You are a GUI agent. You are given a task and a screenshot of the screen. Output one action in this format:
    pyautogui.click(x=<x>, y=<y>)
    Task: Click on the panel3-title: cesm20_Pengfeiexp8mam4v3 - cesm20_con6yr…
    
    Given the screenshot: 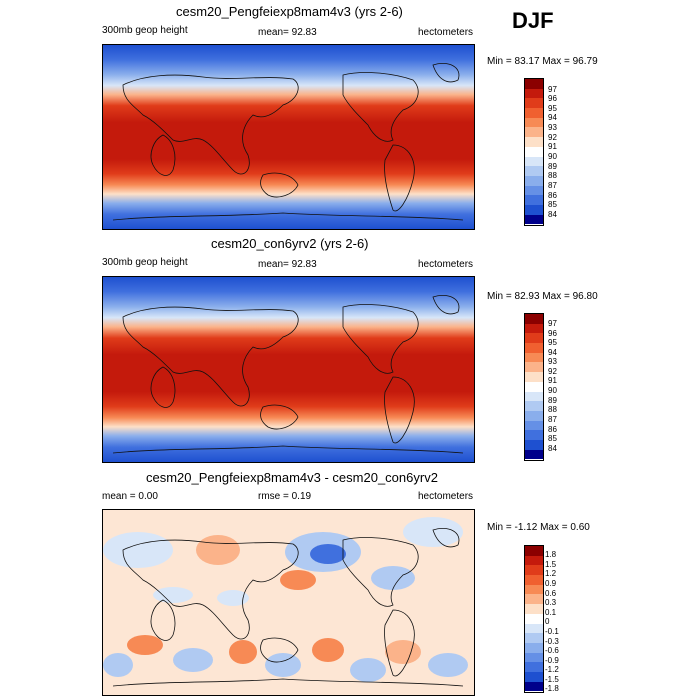 What is the action you would take?
    pyautogui.click(x=292, y=477)
    